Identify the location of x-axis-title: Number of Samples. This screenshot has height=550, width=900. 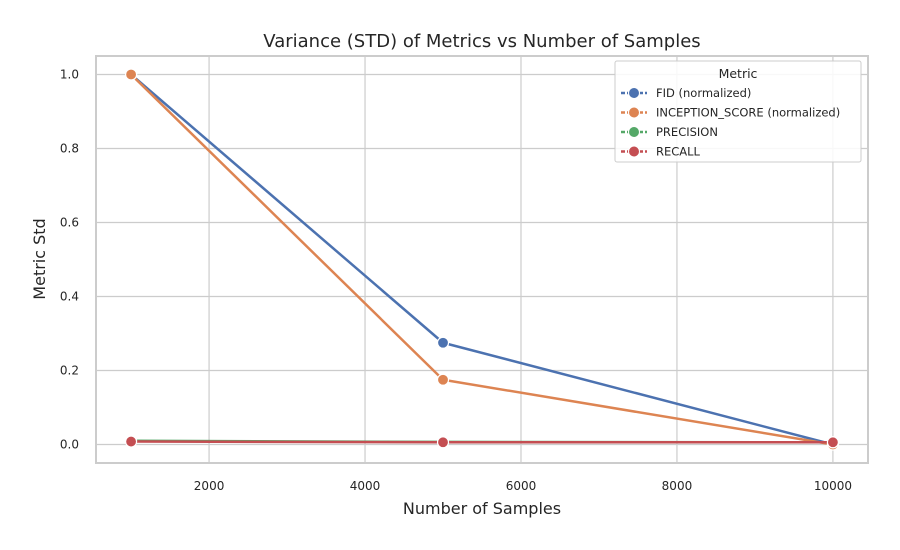
(482, 508).